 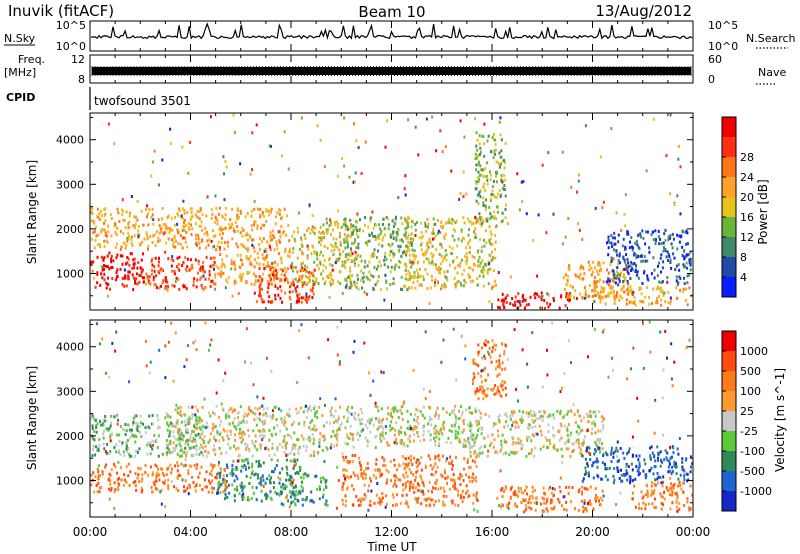 I want to click on colorbar-tick-label: 16, so click(x=747, y=217).